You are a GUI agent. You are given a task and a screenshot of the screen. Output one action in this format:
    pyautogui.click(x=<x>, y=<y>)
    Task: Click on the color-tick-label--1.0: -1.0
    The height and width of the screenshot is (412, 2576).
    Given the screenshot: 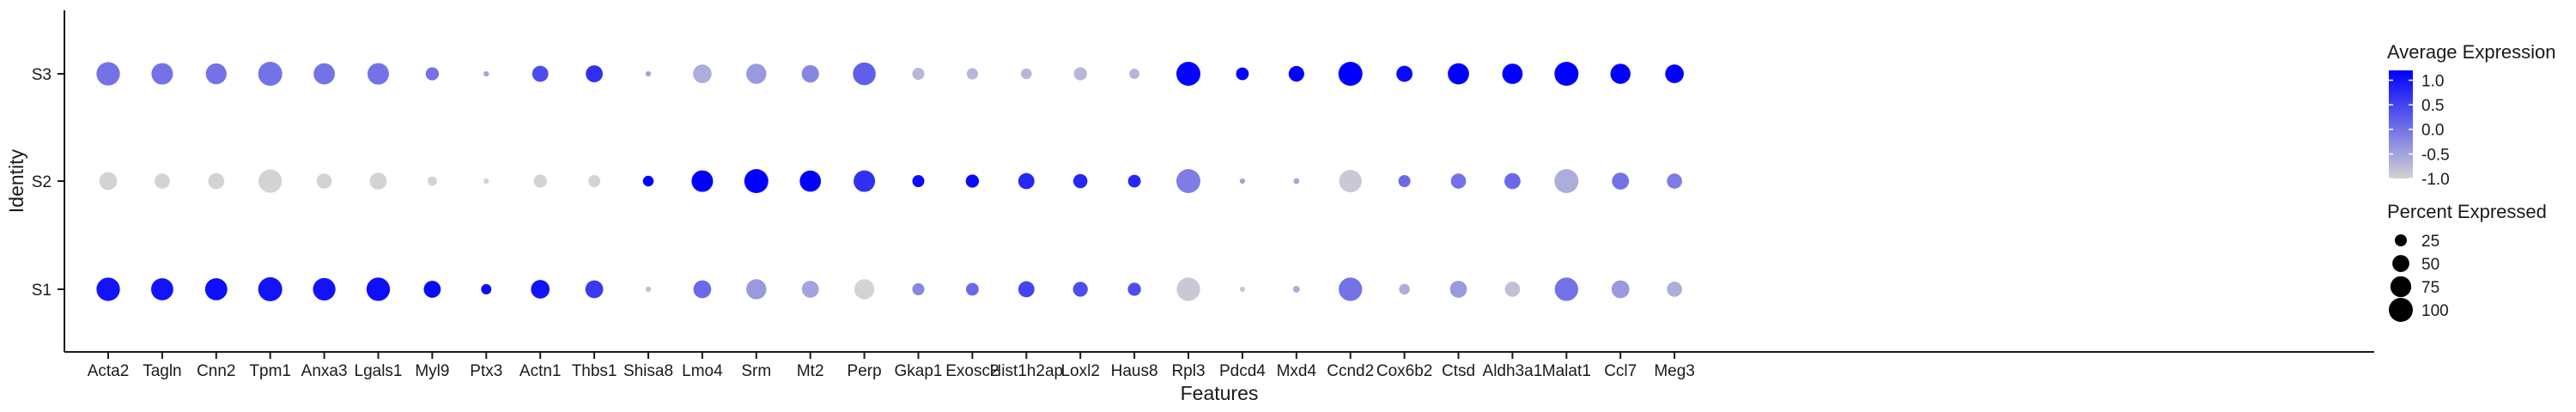 What is the action you would take?
    pyautogui.click(x=2435, y=180)
    